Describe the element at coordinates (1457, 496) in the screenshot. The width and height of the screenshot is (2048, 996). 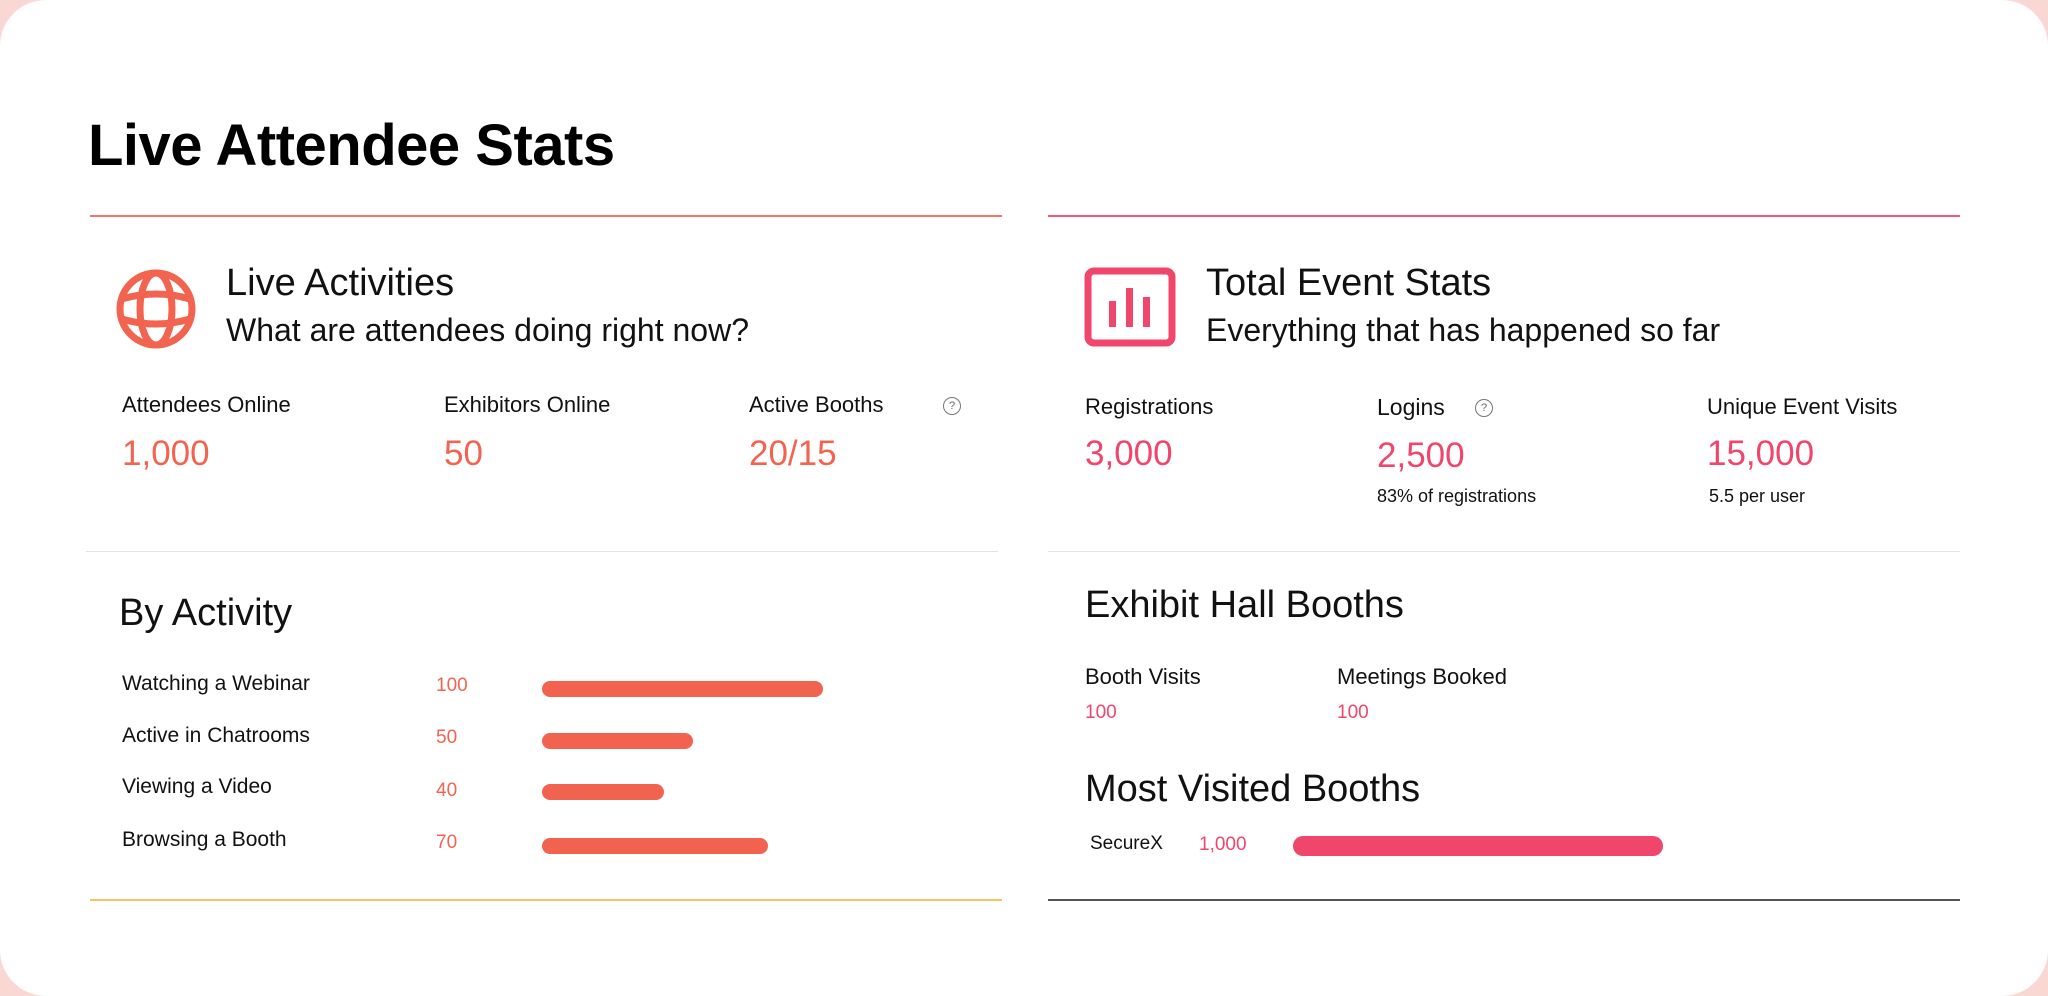
I see `logins-note: 83% of registrations` at that location.